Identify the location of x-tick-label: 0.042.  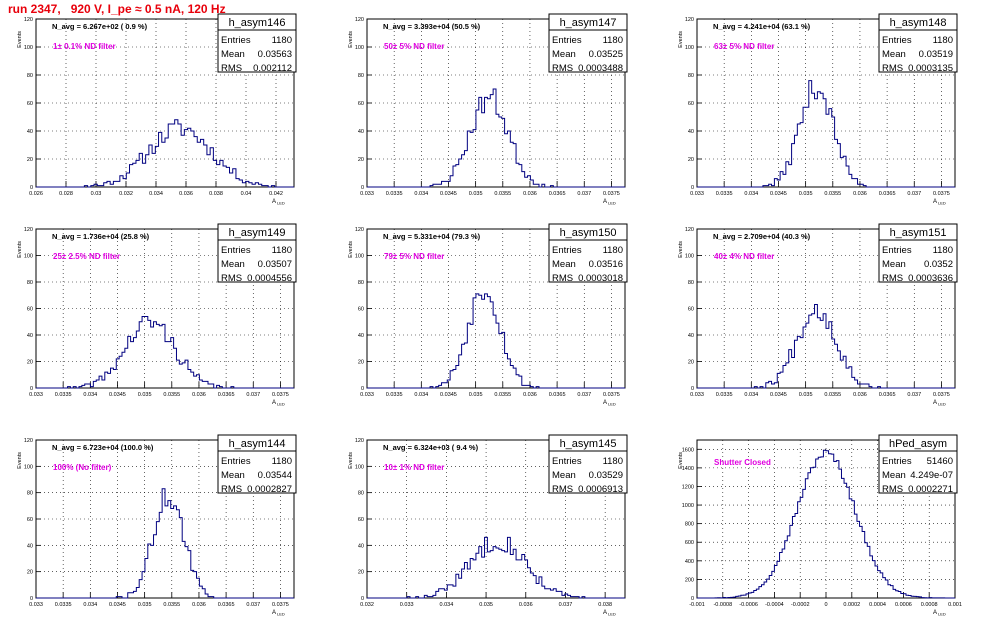
(276, 194).